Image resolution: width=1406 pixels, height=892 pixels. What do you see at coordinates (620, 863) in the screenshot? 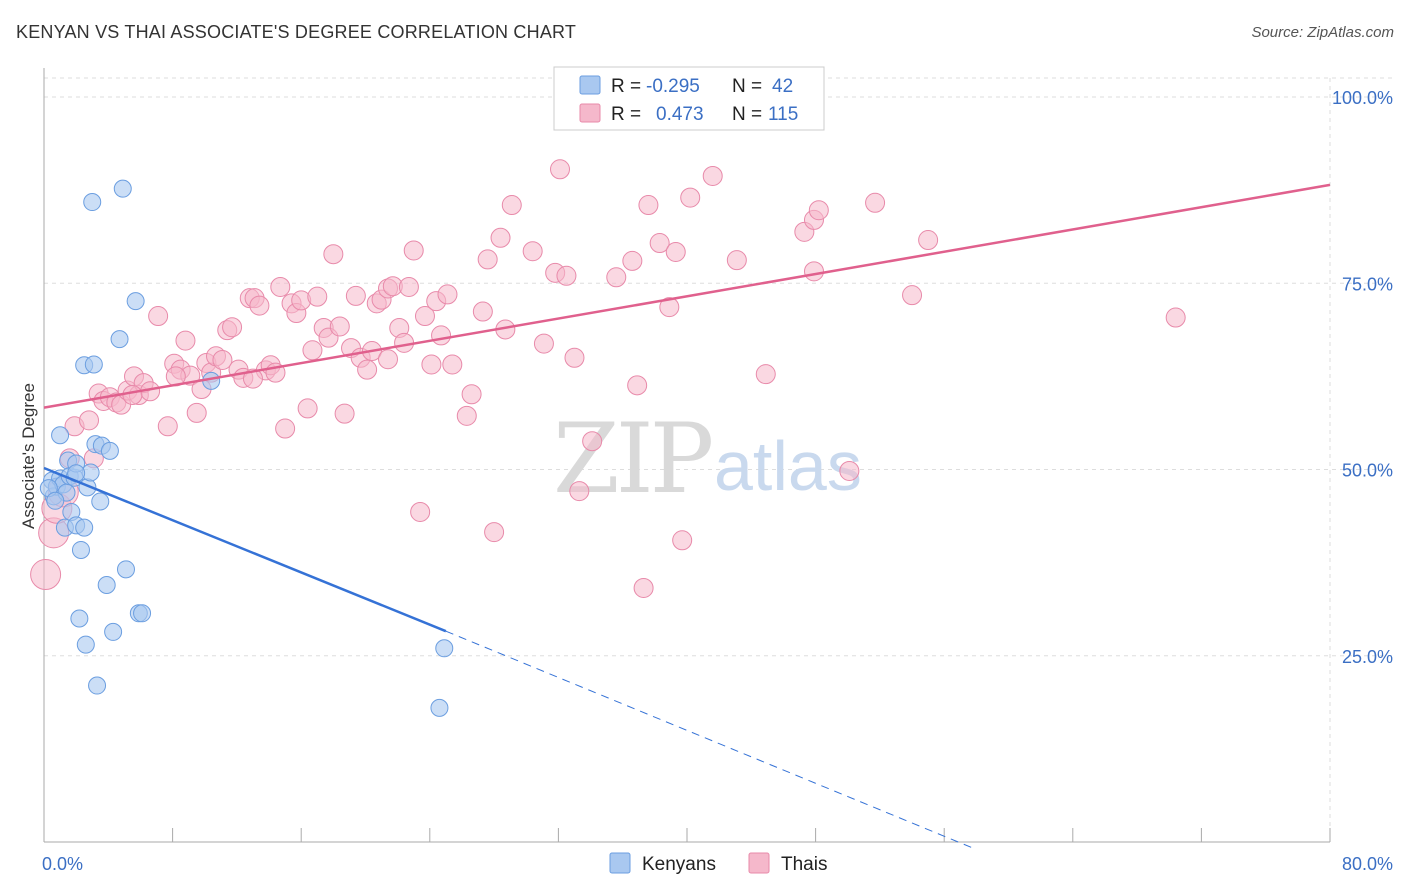
I see `series-legend-kenyan-swatch` at bounding box center [620, 863].